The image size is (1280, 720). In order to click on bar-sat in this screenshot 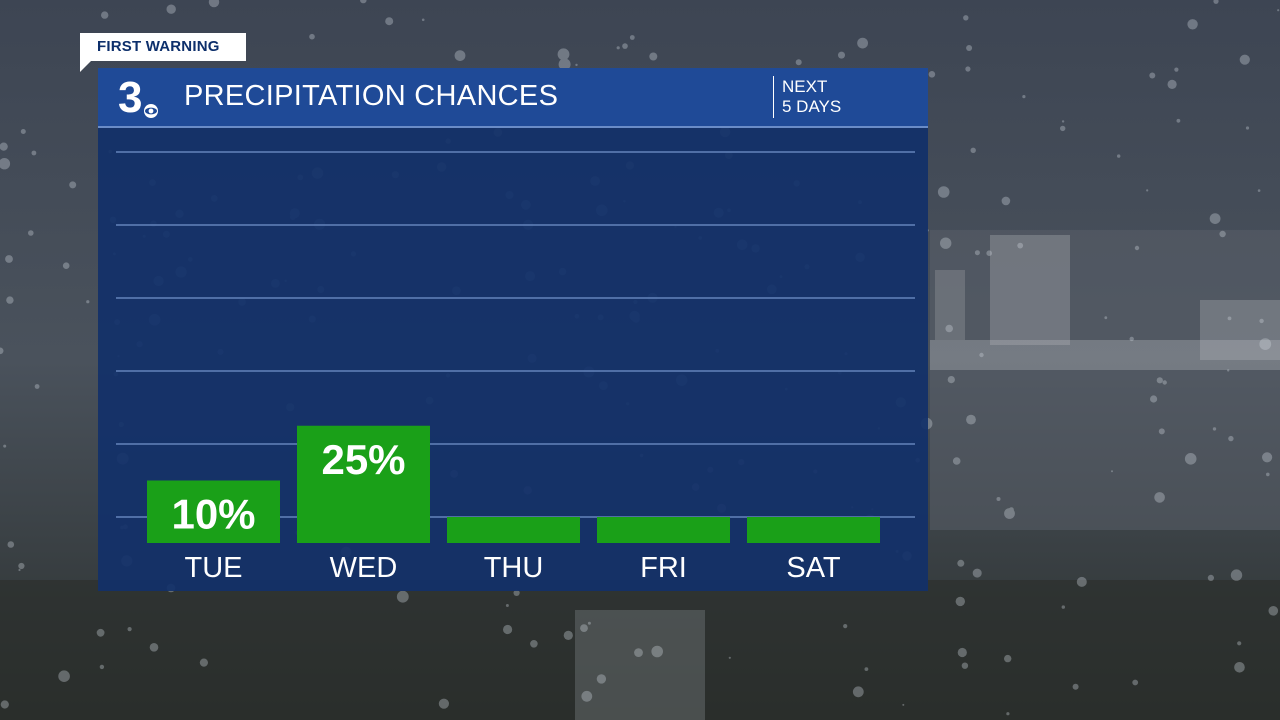, I will do `click(813, 530)`.